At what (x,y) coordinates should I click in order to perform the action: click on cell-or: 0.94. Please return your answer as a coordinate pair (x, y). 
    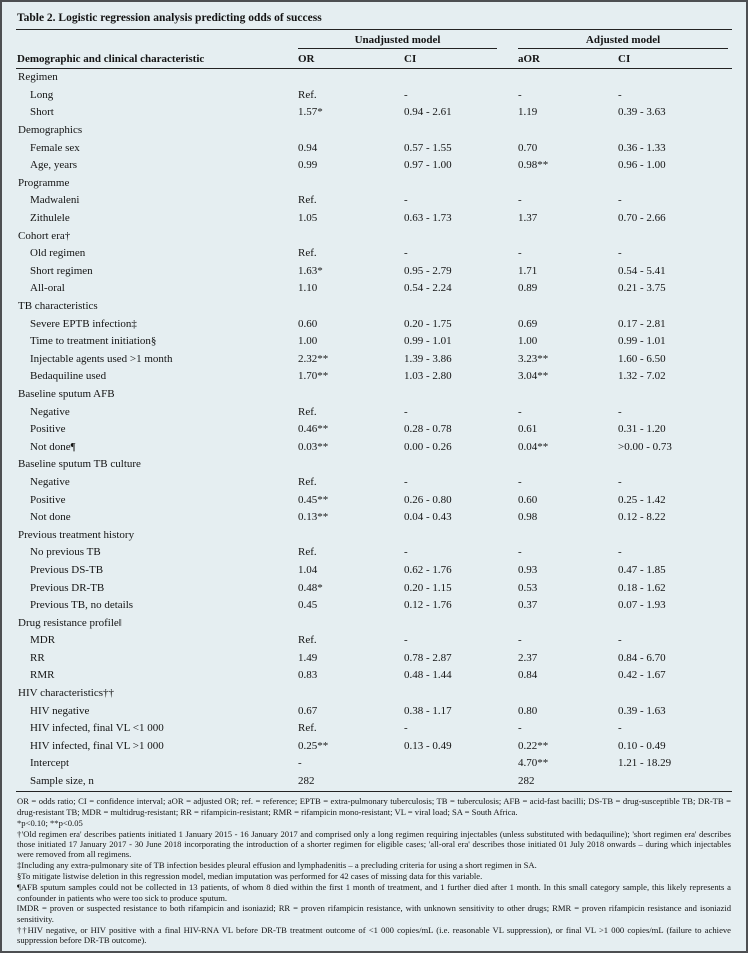
    Looking at the image, I should click on (308, 147).